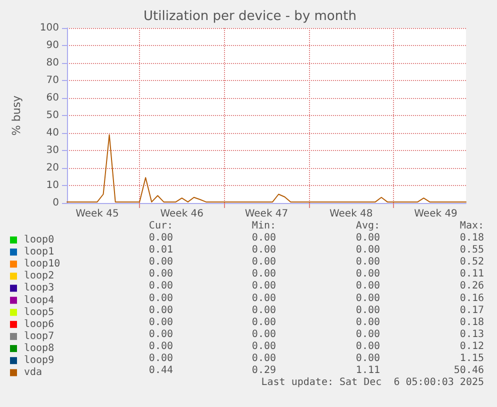 The height and width of the screenshot is (407, 497). I want to click on y-tick-label: 60, so click(52, 98).